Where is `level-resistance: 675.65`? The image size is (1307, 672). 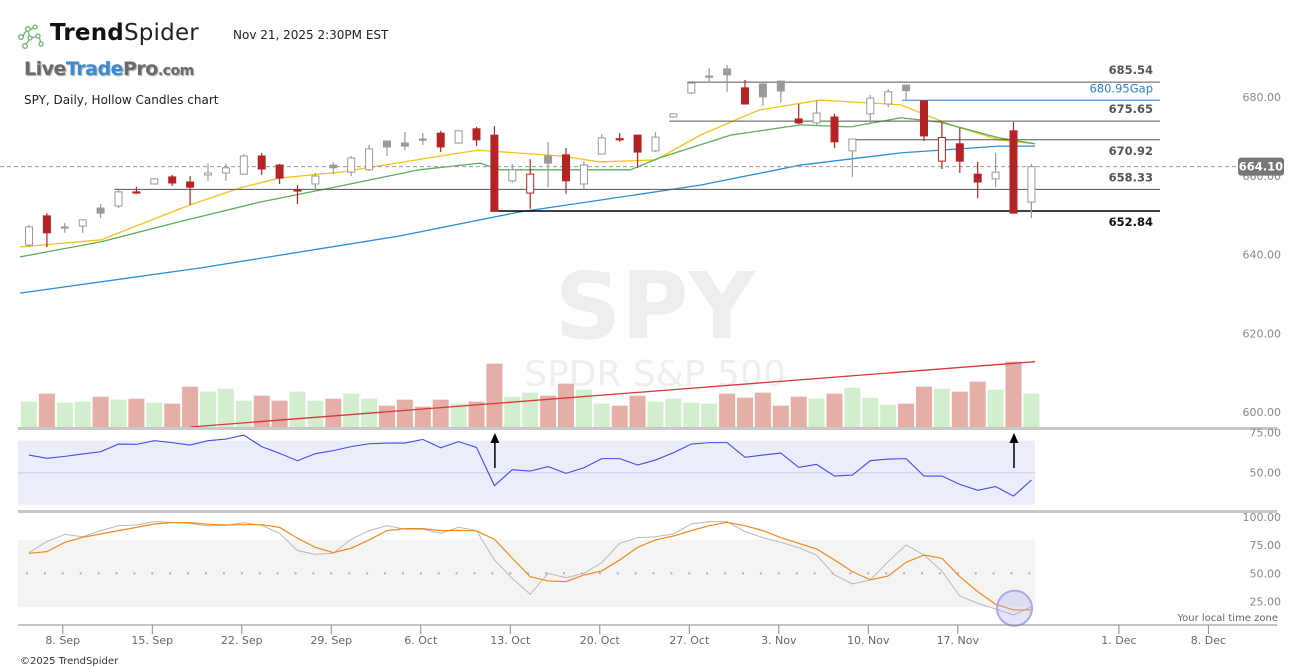 level-resistance: 675.65 is located at coordinates (914, 112).